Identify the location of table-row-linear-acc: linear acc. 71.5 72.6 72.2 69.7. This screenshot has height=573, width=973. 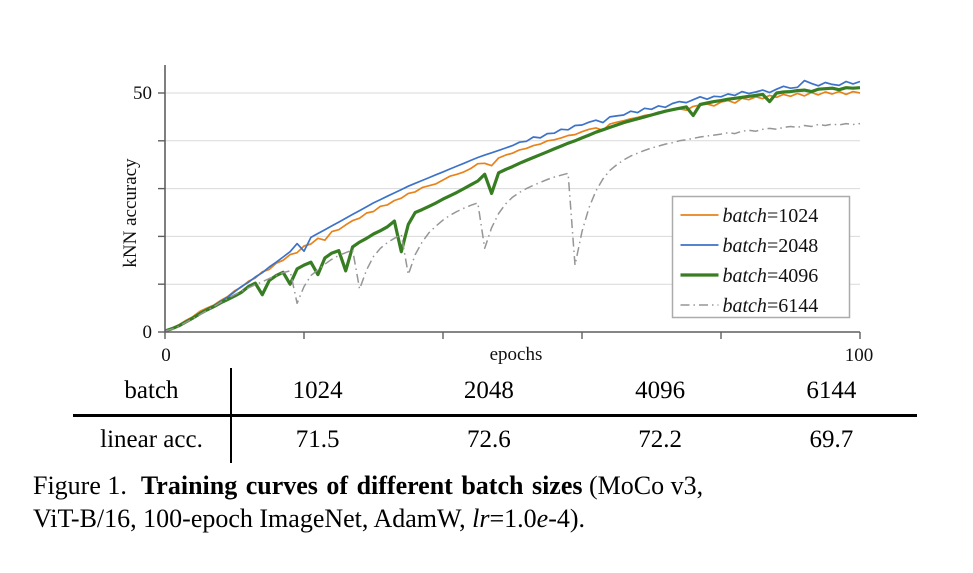
(495, 438).